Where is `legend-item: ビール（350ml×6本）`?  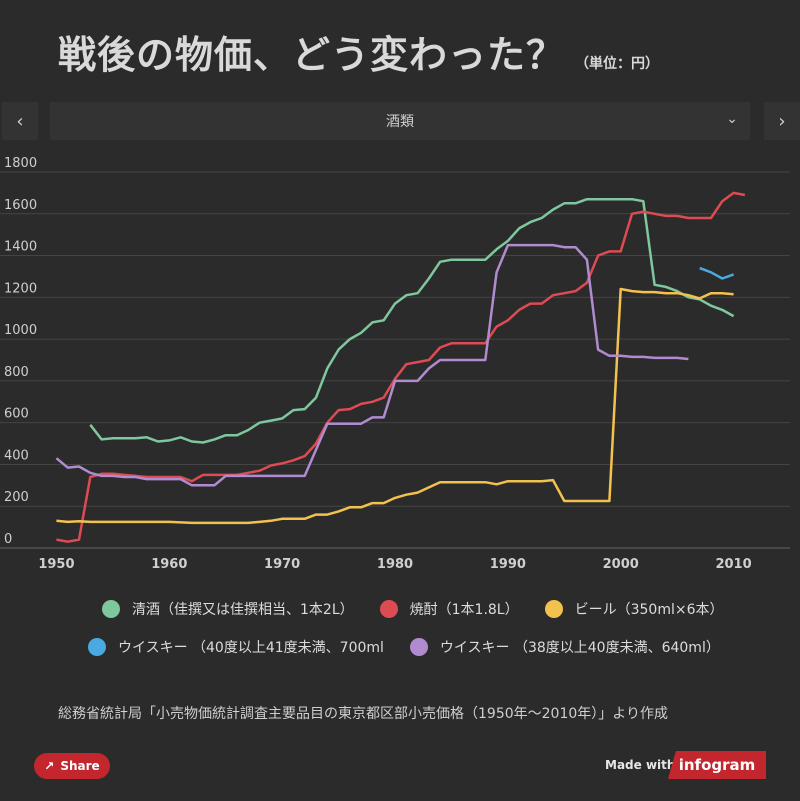 legend-item: ビール（350ml×6本） is located at coordinates (634, 609).